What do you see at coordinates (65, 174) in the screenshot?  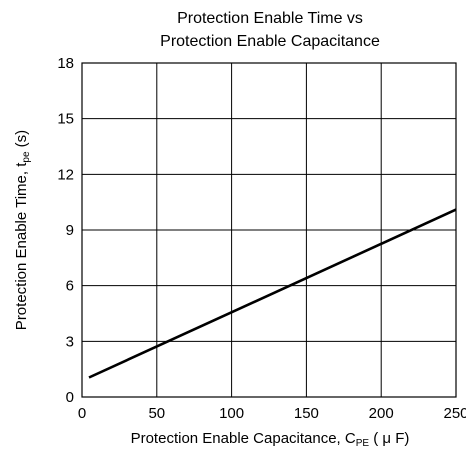 I see `y-tick-label: 12` at bounding box center [65, 174].